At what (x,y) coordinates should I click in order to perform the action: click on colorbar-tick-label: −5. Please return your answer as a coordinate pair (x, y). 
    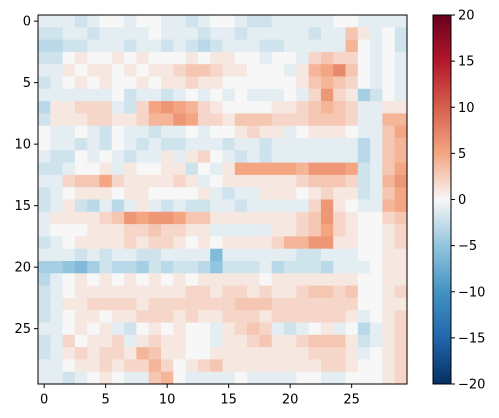
    Looking at the image, I should click on (467, 246).